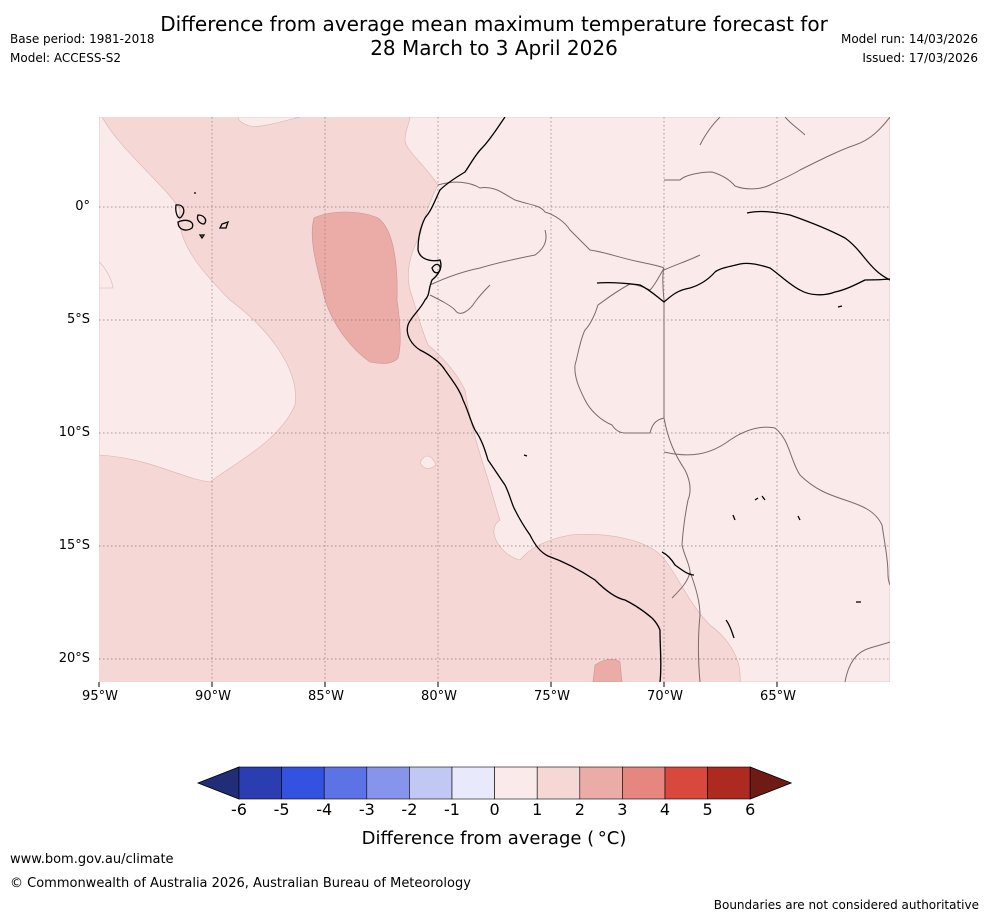 This screenshot has width=988, height=919. Describe the element at coordinates (428, 462) in the screenshot. I see `anomaly-0-1-islet-region` at that location.